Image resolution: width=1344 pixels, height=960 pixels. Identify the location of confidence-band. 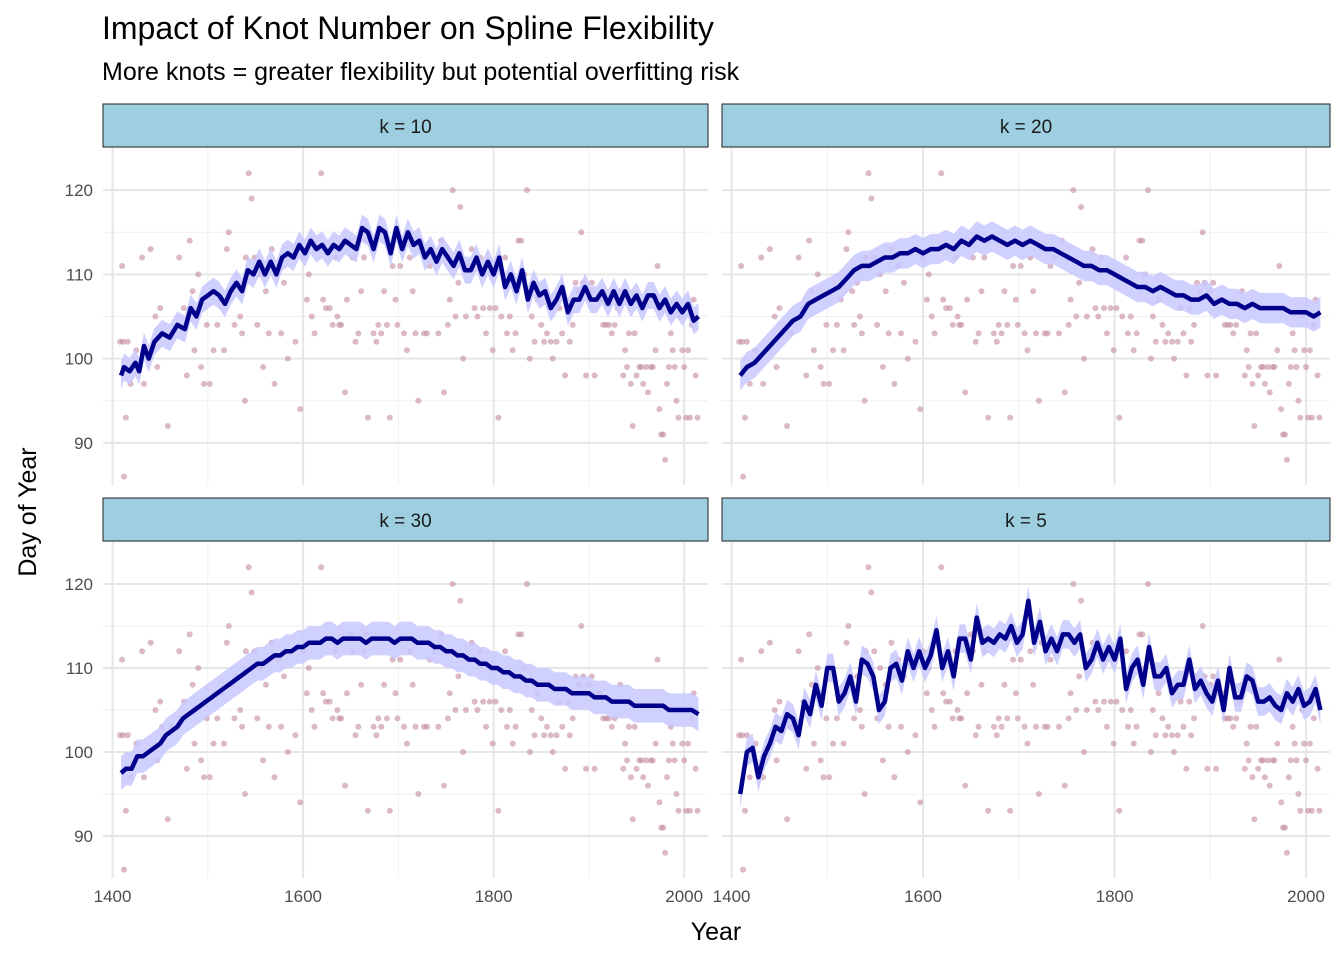
(1030, 306).